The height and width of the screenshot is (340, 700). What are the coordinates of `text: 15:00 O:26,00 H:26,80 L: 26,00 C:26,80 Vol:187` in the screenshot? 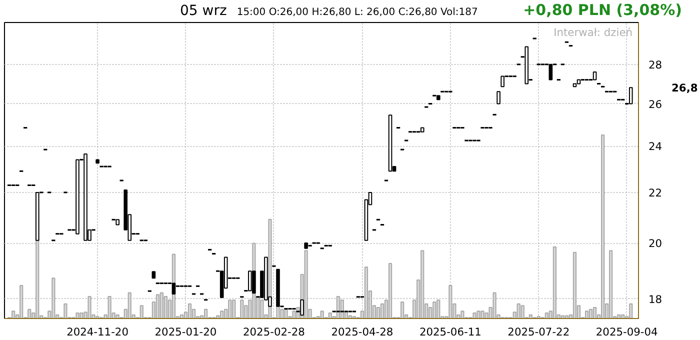 It's located at (357, 13).